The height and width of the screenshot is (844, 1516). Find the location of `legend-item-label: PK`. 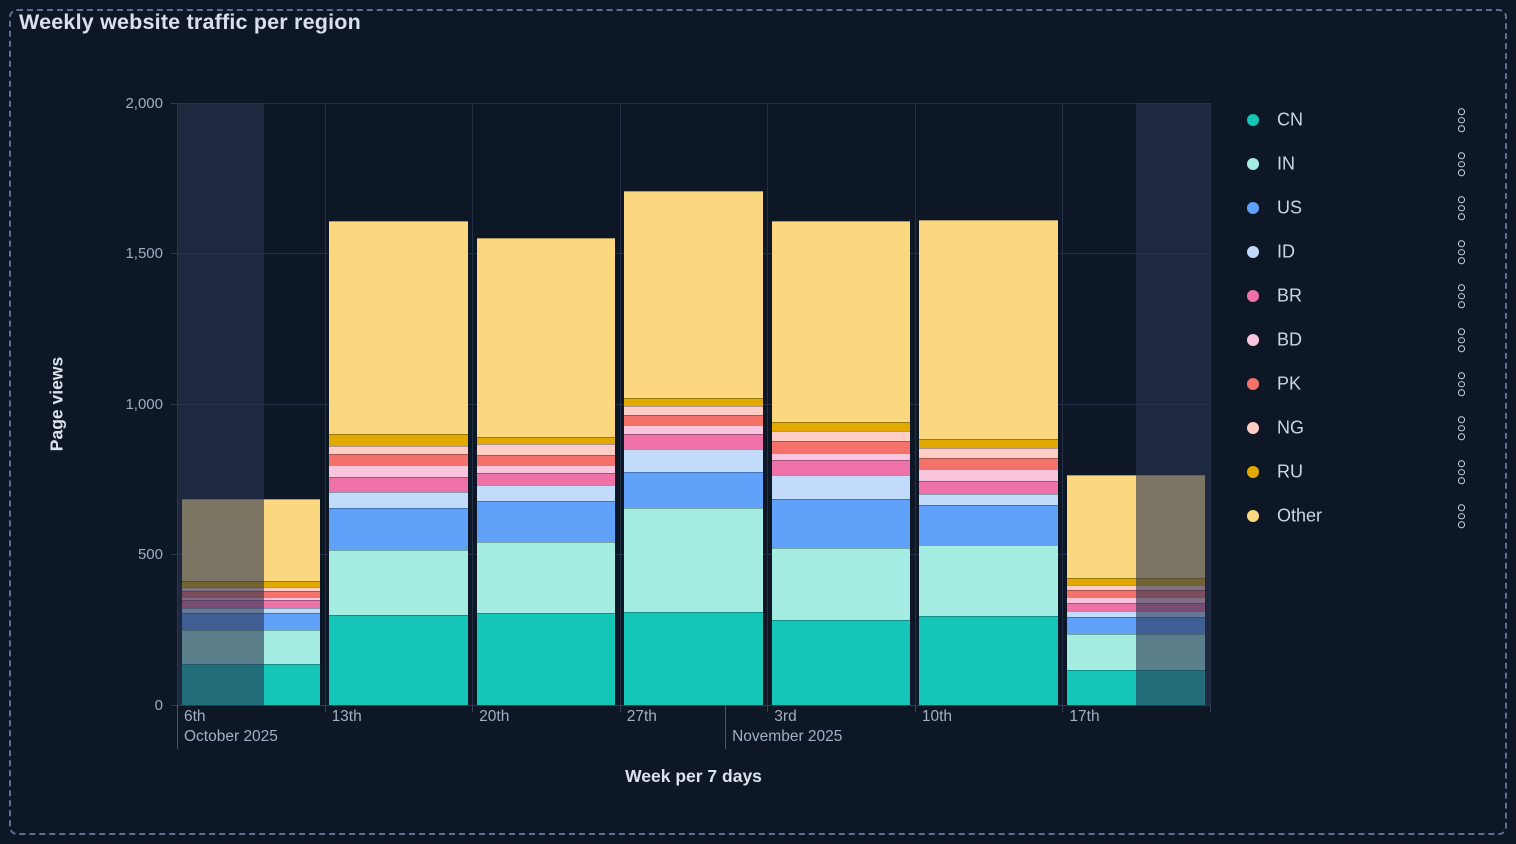

legend-item-label: PK is located at coordinates (1289, 383).